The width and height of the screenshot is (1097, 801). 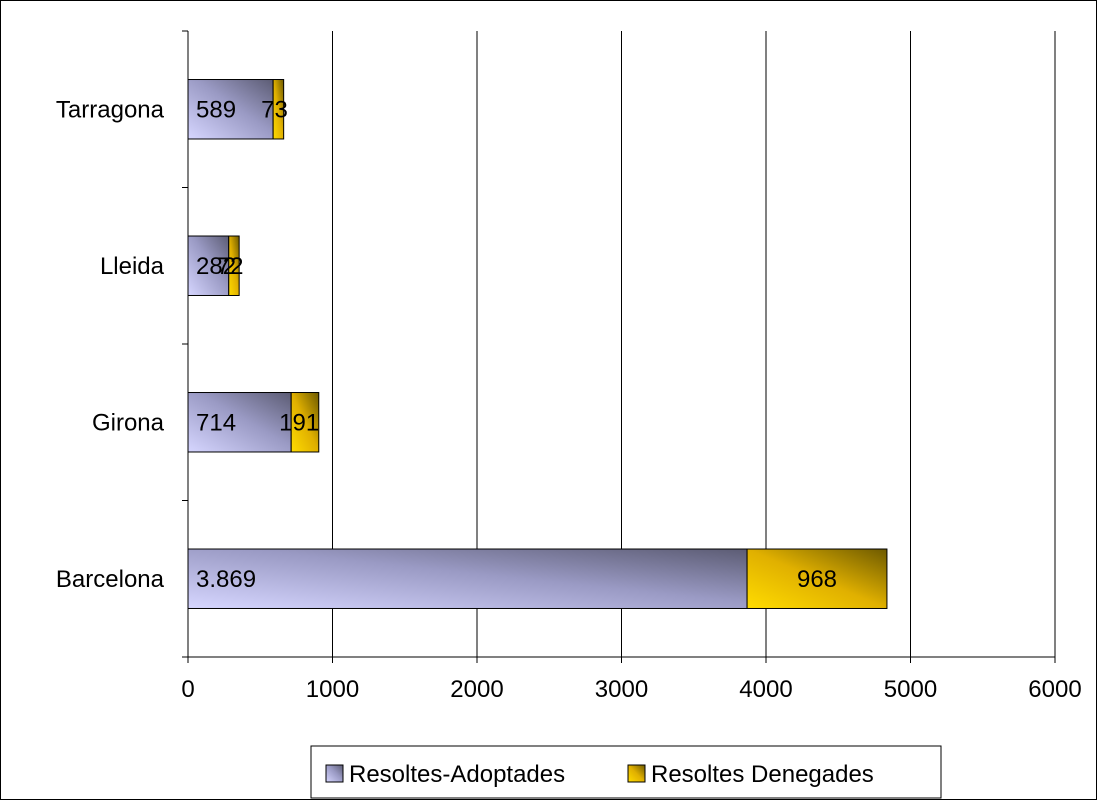 I want to click on legend-swatch-resoltes-denegades, so click(x=636, y=773).